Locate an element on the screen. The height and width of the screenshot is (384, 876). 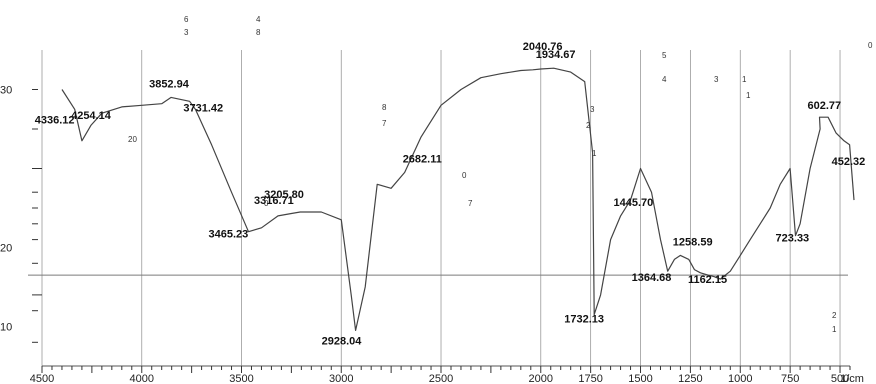
x-unit-label: 1/cm is located at coordinates (852, 378).